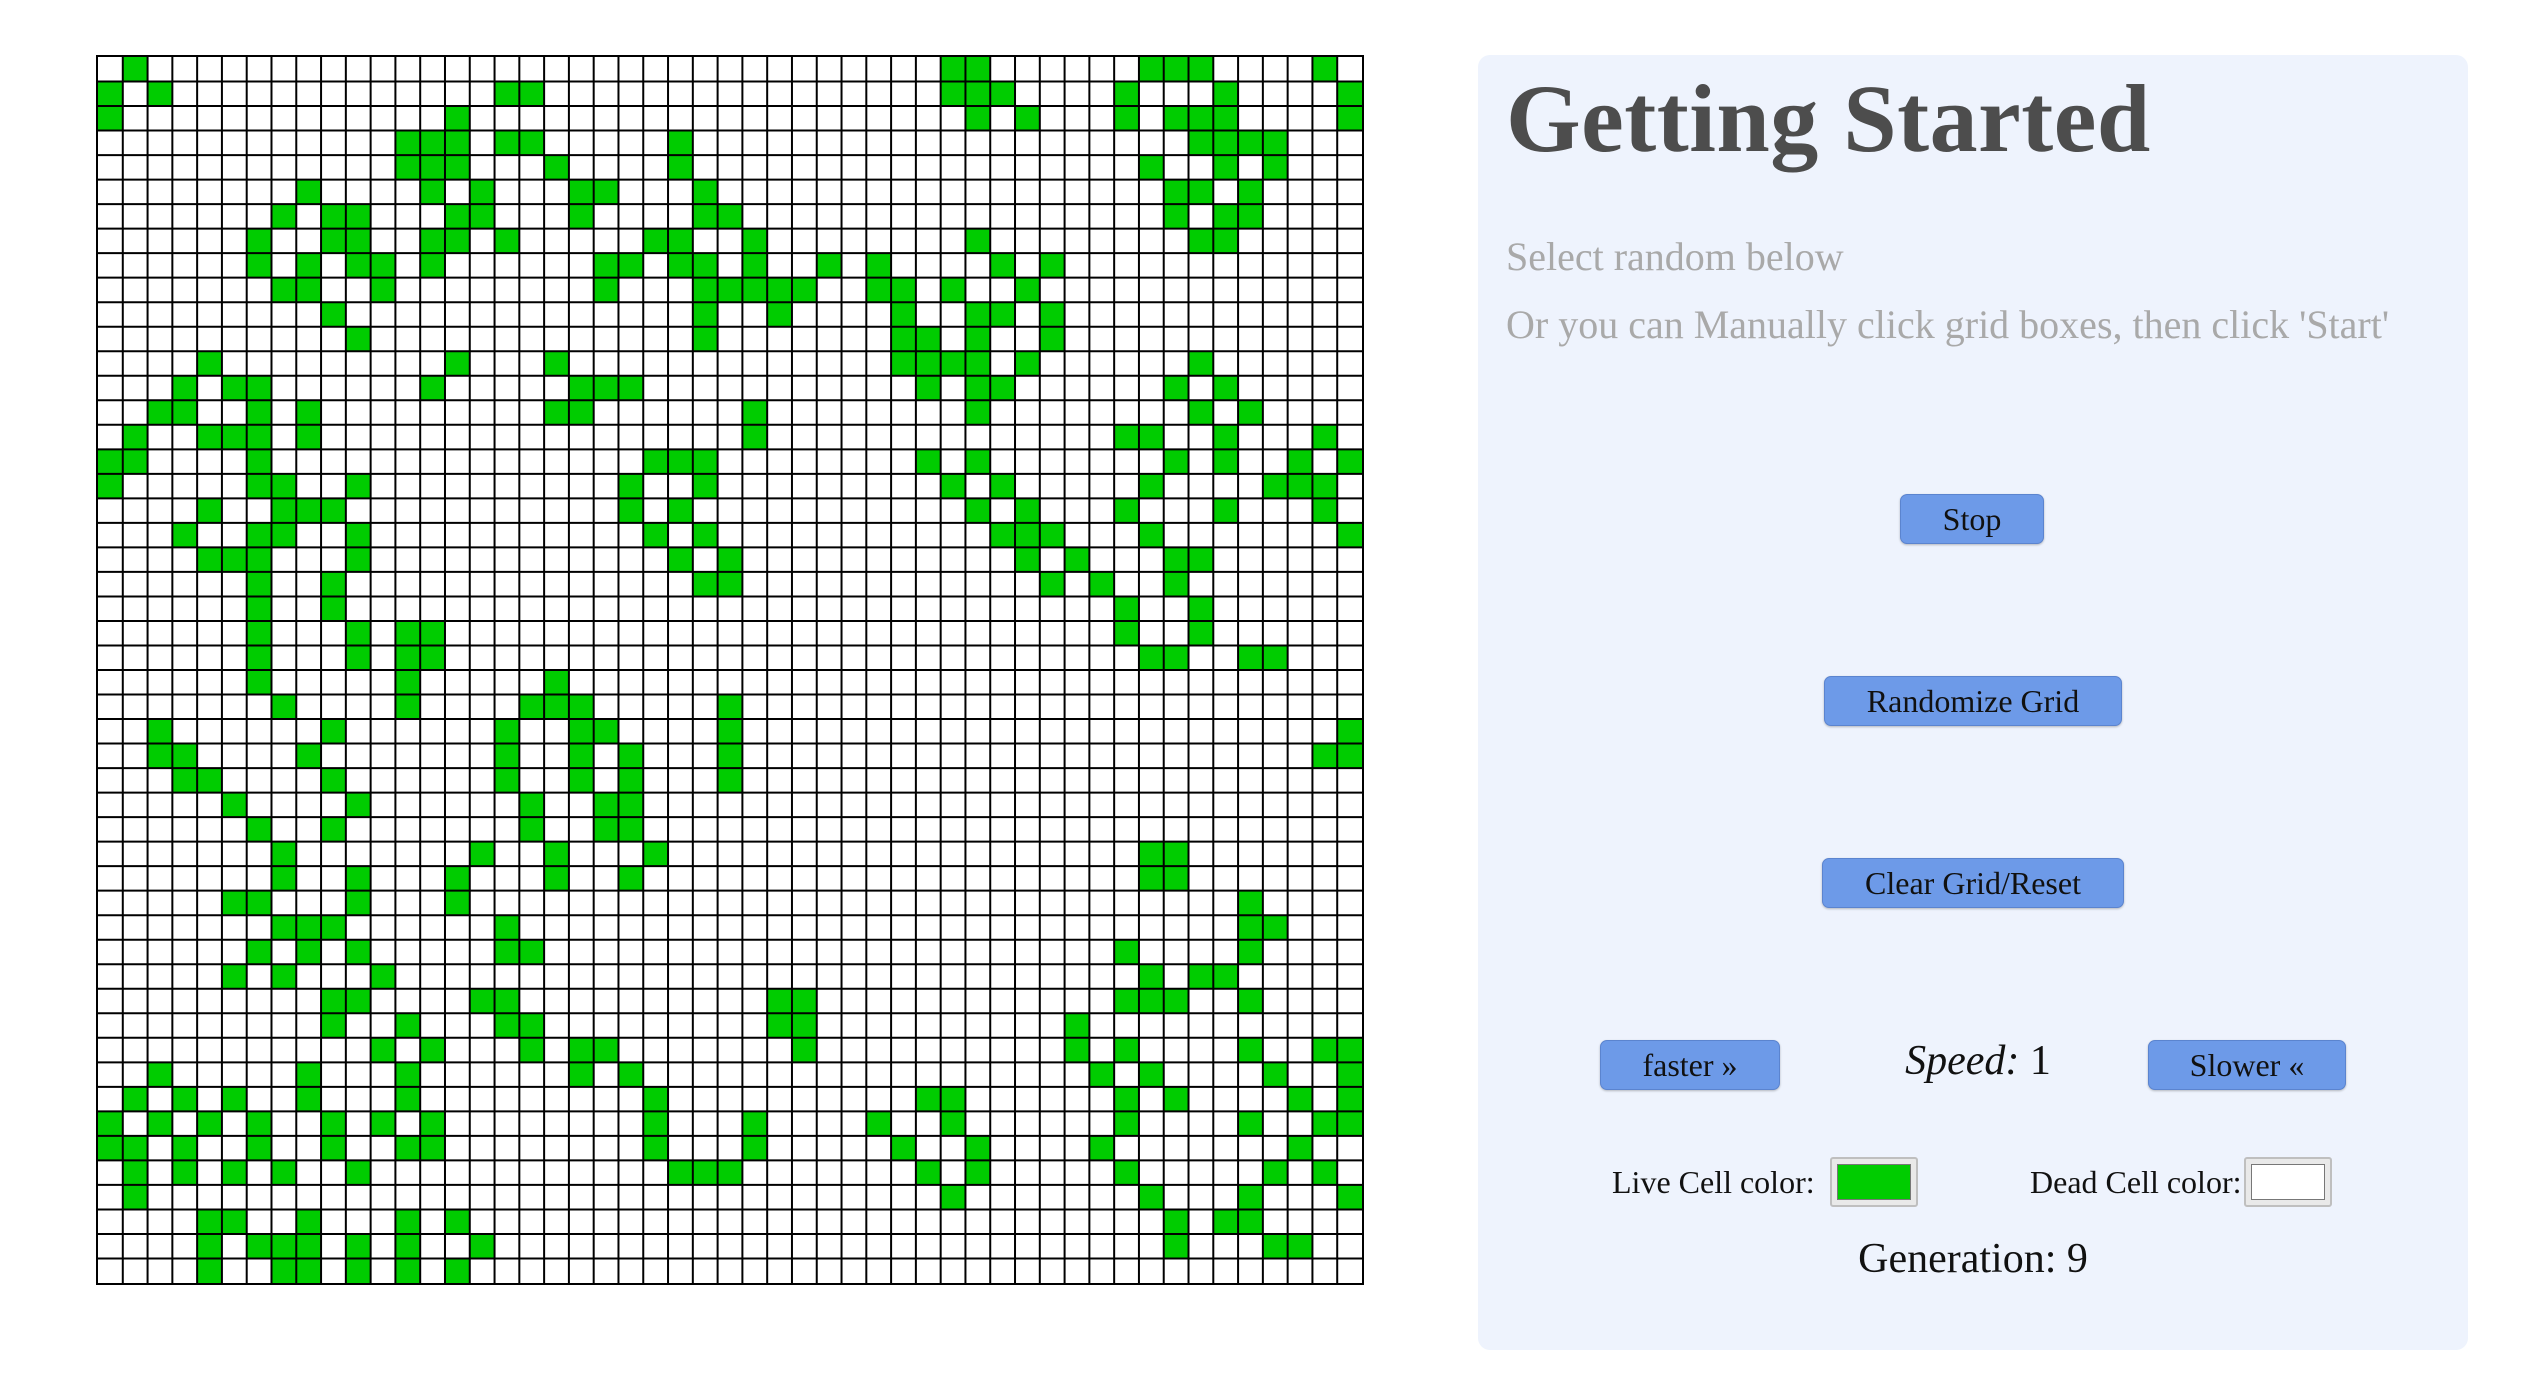  Describe the element at coordinates (2288, 1182) in the screenshot. I see `dead-cell-color-picker` at that location.